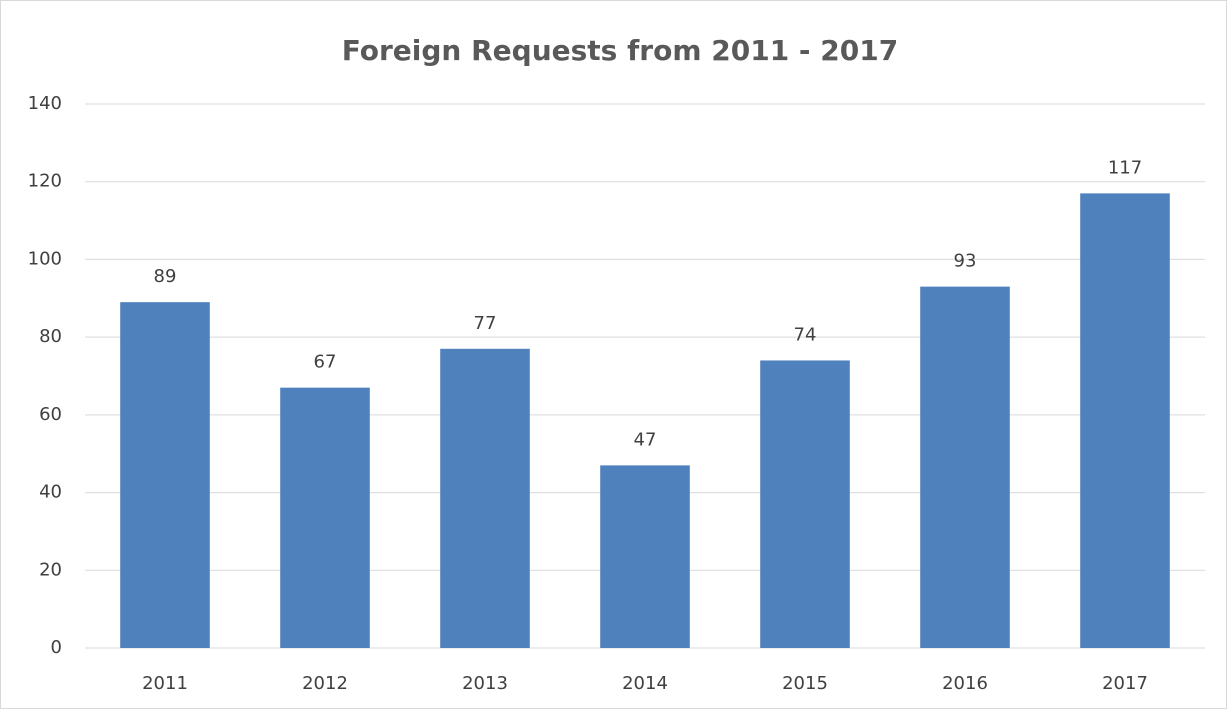  What do you see at coordinates (165, 276) in the screenshot?
I see `data-label: 89` at bounding box center [165, 276].